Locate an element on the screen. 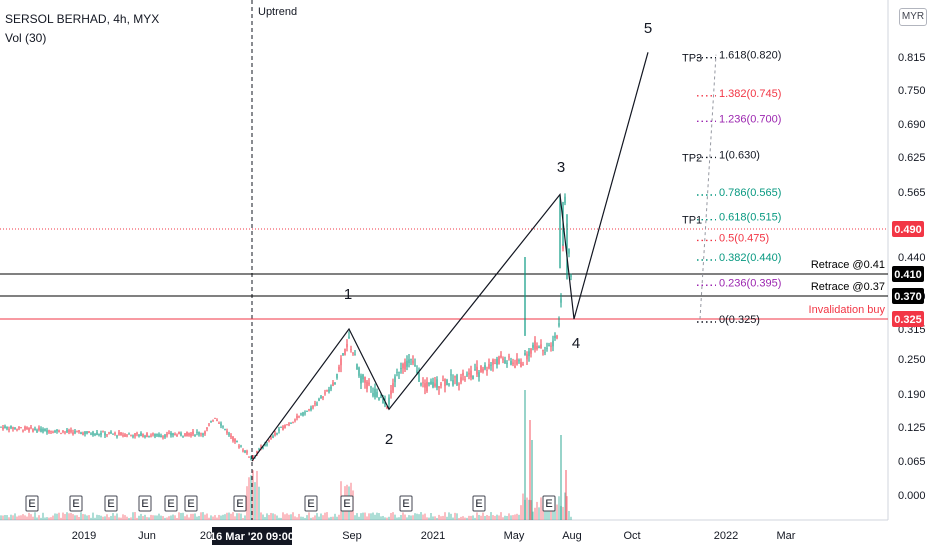 This screenshot has height=550, width=932. wave-label: 4 is located at coordinates (576, 343).